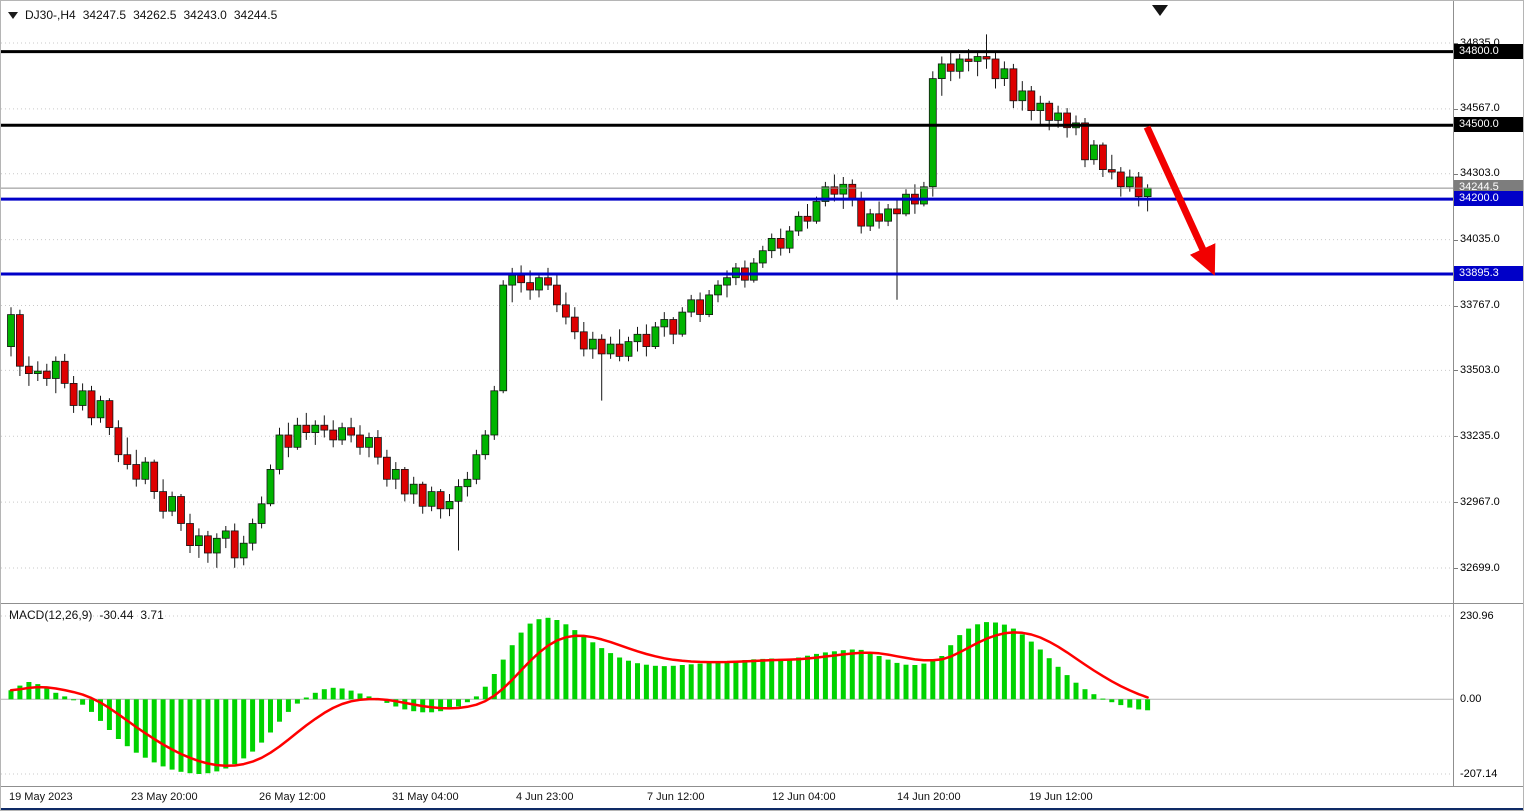  Describe the element at coordinates (1488, 273) in the screenshot. I see `hline-price-label: 33895.3` at that location.